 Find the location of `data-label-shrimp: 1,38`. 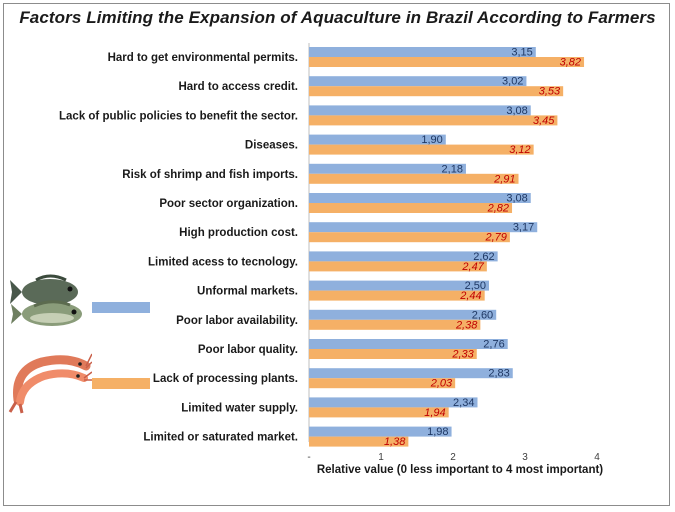

data-label-shrimp: 1,38 is located at coordinates (395, 442).